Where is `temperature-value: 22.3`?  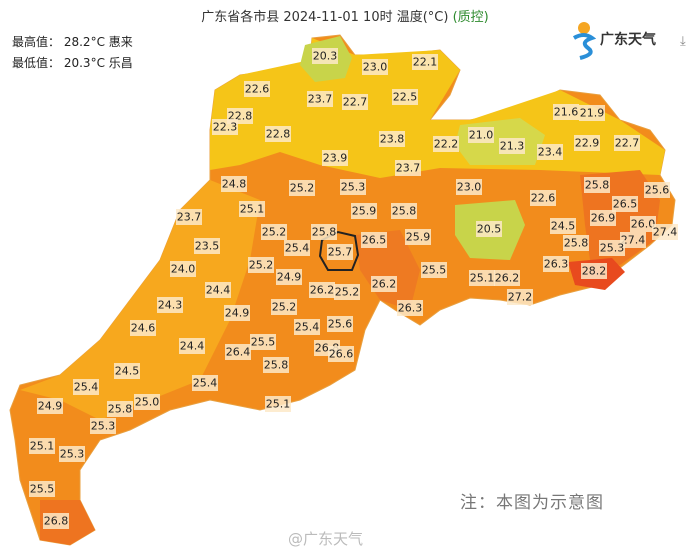
temperature-value: 22.3 is located at coordinates (225, 127).